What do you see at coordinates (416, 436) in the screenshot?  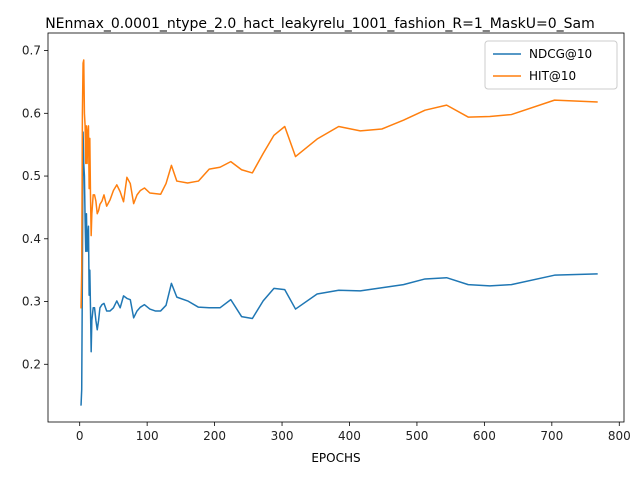 I see `x-tick-label: 500` at bounding box center [416, 436].